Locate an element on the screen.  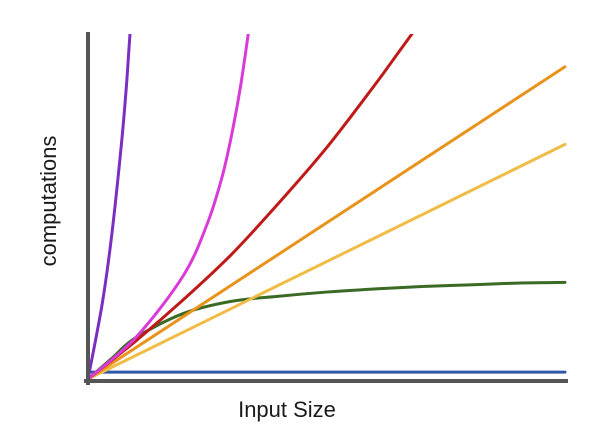
y-axis-label: computations is located at coordinates (48, 201).